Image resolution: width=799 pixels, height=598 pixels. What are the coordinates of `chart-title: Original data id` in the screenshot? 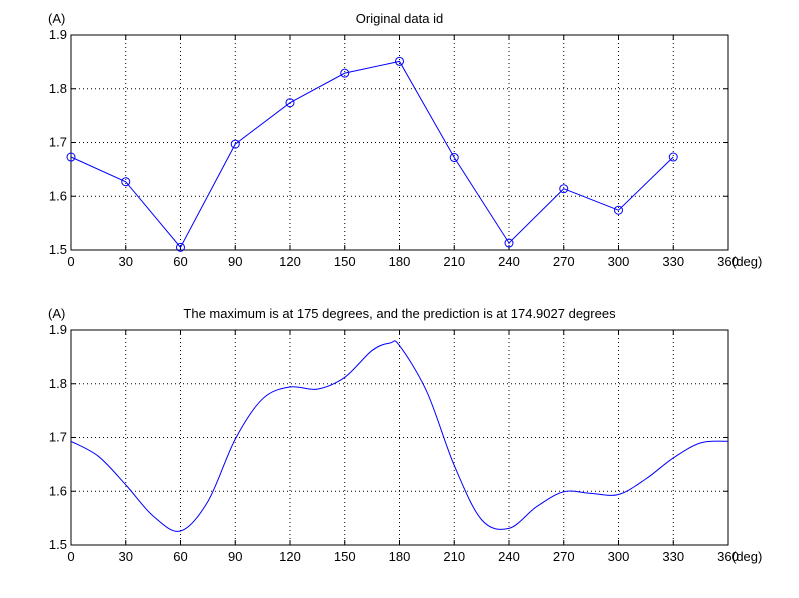 It's located at (399, 18).